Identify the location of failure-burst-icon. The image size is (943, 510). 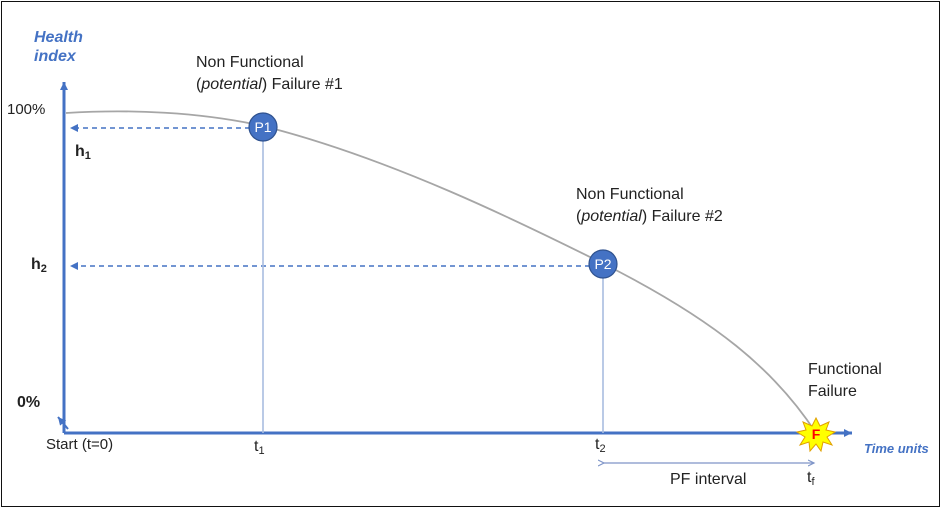
(816, 434).